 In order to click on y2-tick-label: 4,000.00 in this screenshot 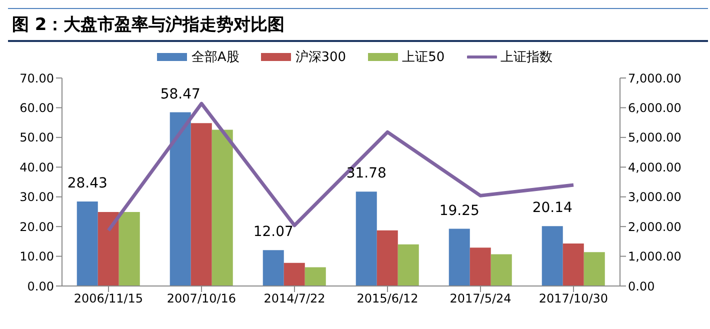, I will do `click(655, 167)`.